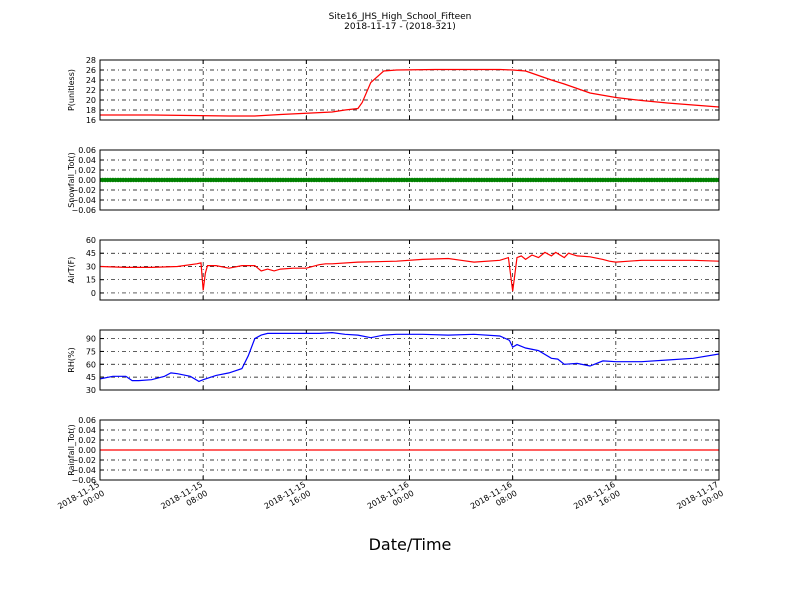  I want to click on chart-title-line1: Site16_JHS_High_School_Fifteen, so click(400, 17).